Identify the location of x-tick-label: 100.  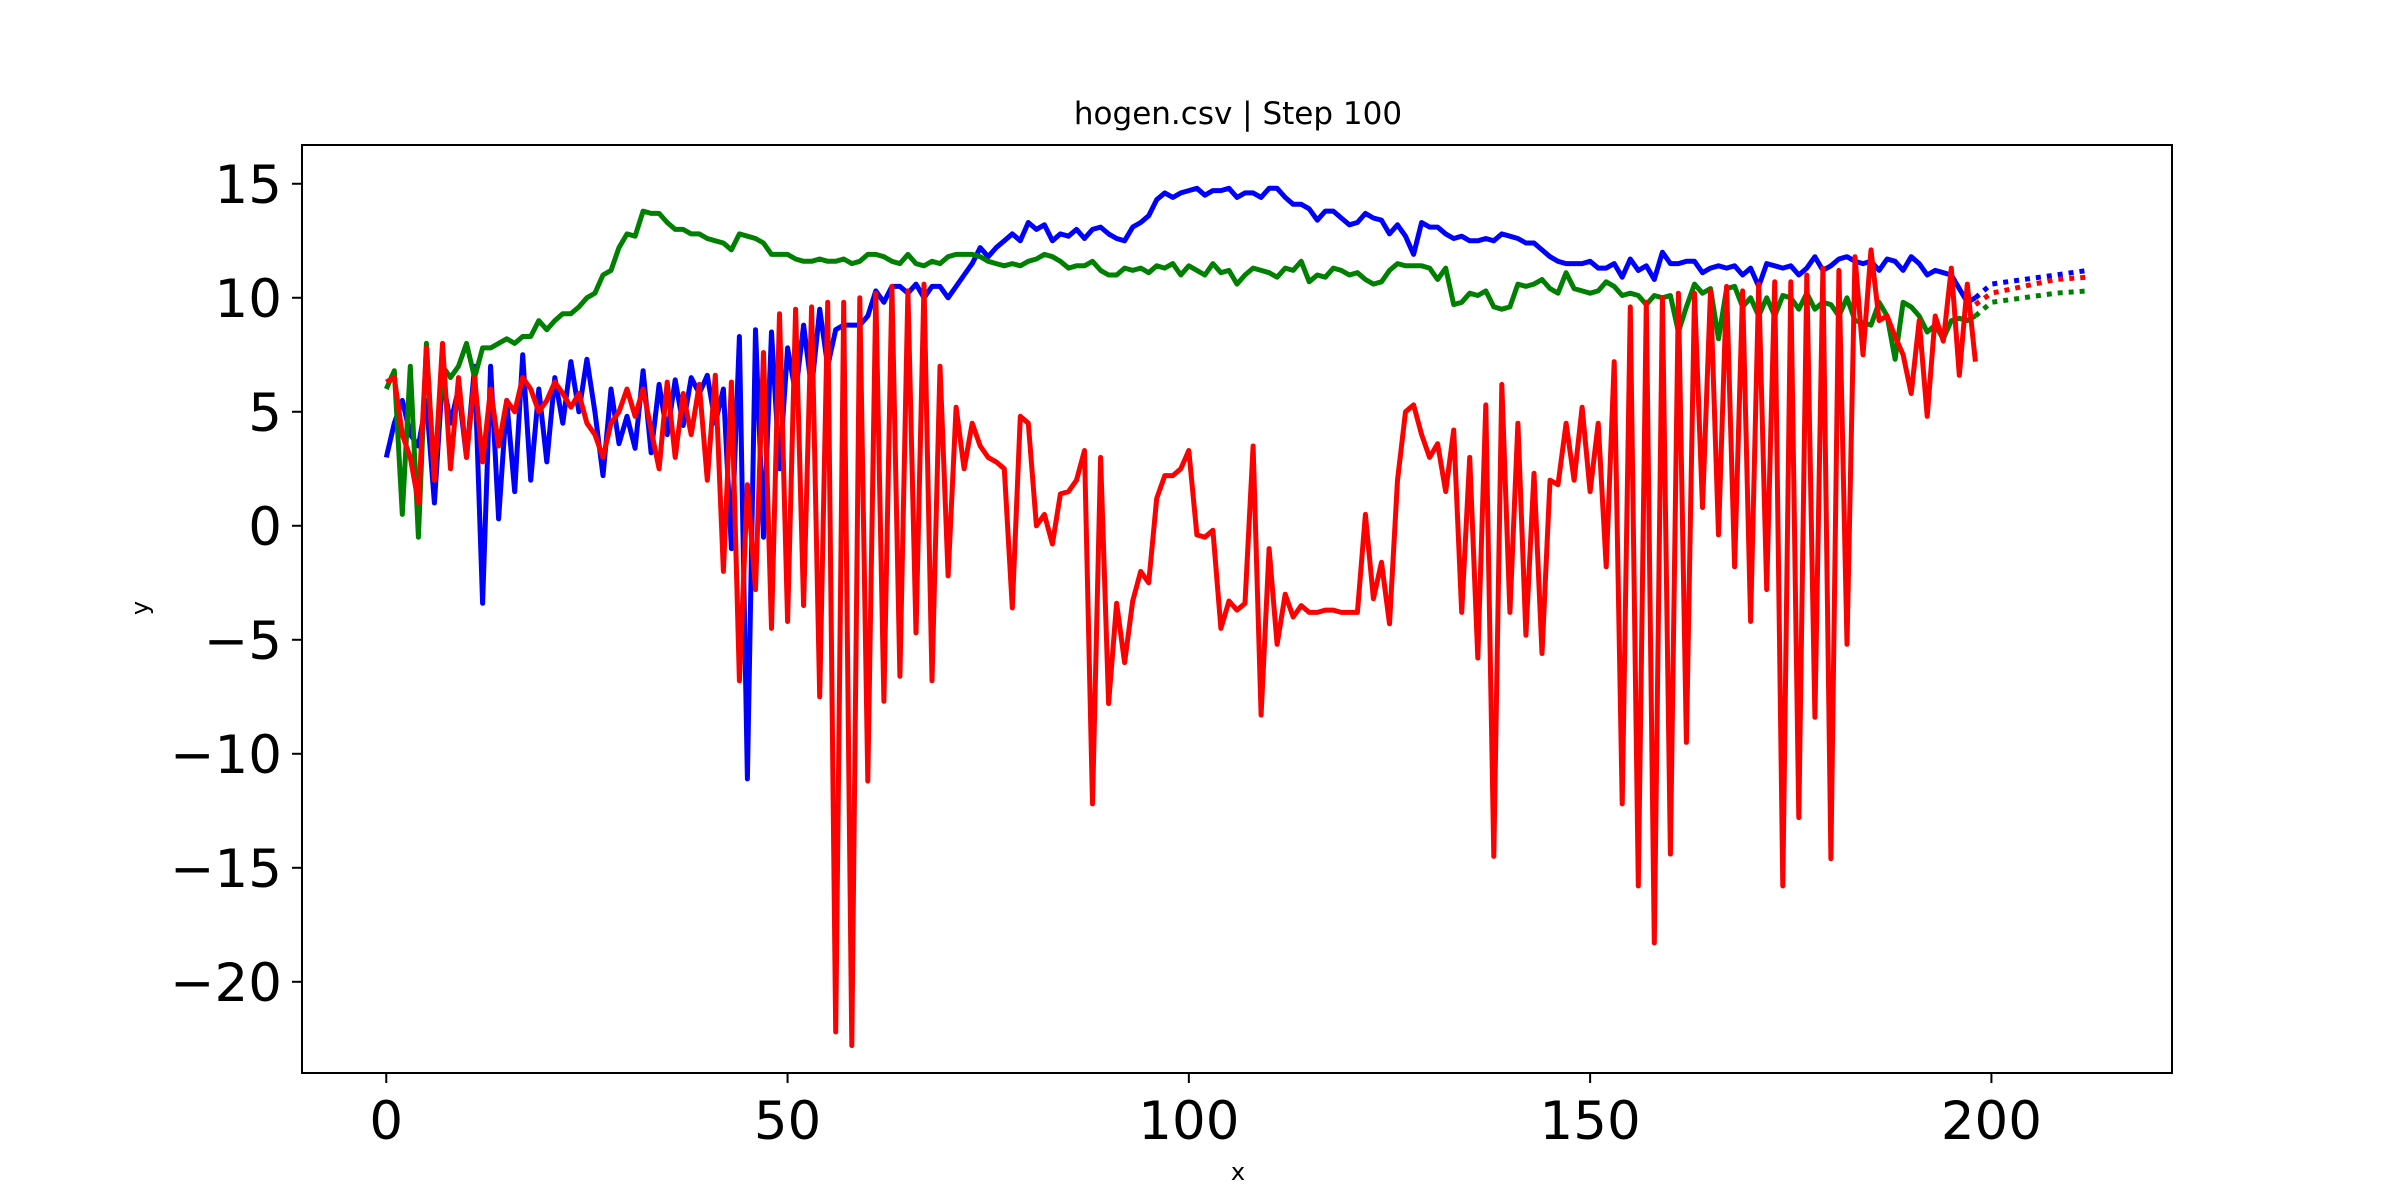
(1188, 1121).